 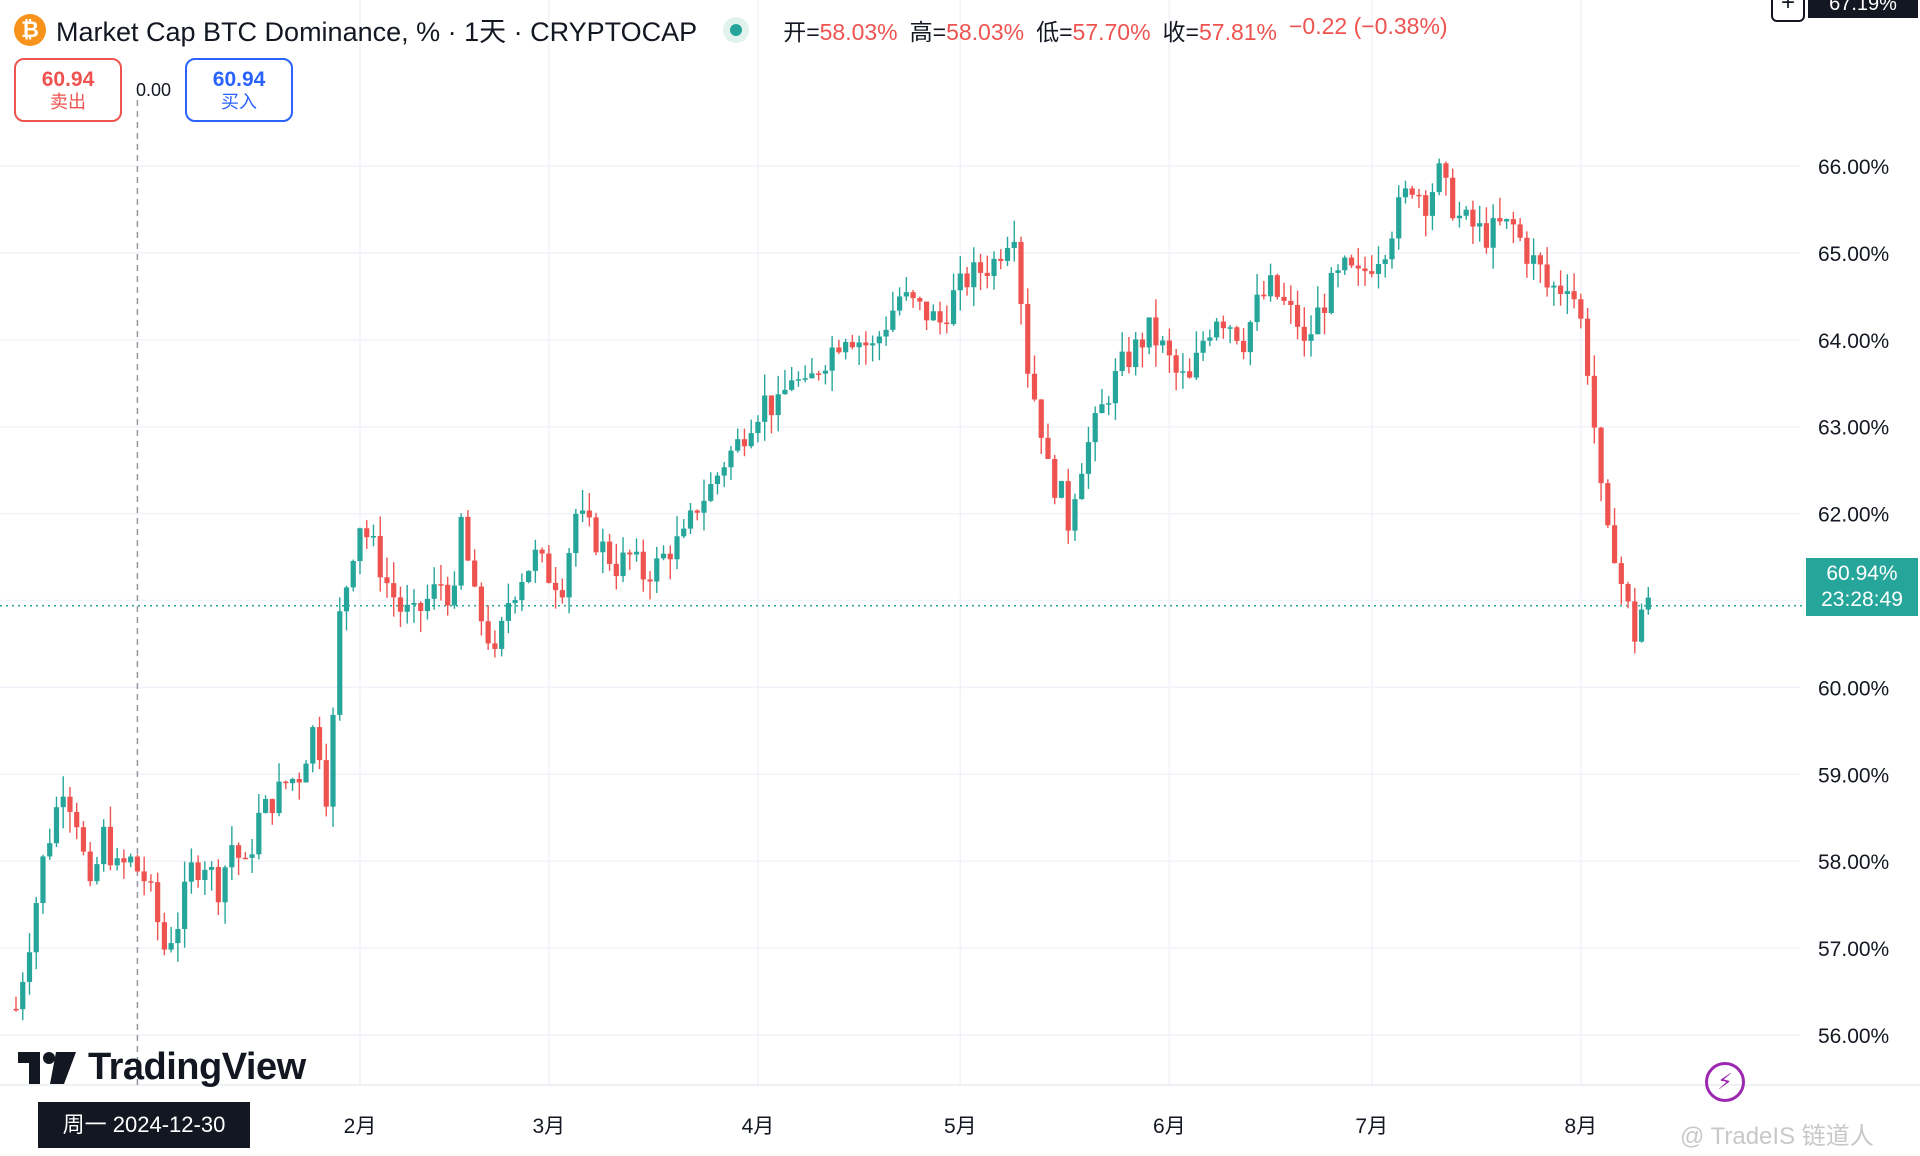 What do you see at coordinates (928, 31) in the screenshot?
I see `high-label: 高=` at bounding box center [928, 31].